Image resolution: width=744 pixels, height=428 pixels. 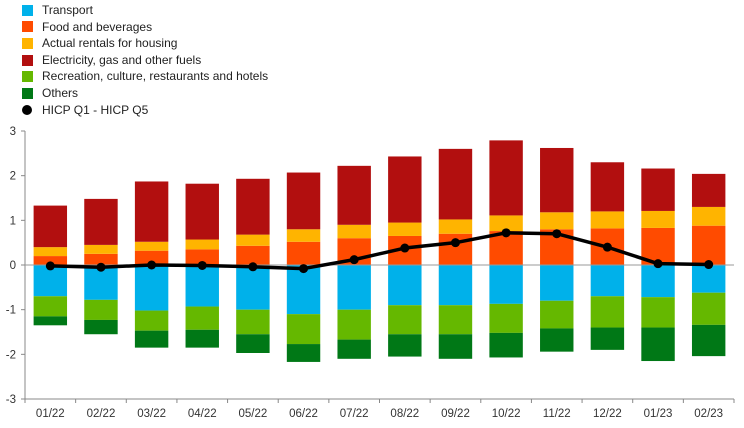 What do you see at coordinates (253, 414) in the screenshot?
I see `x-tick-label: 05/22` at bounding box center [253, 414].